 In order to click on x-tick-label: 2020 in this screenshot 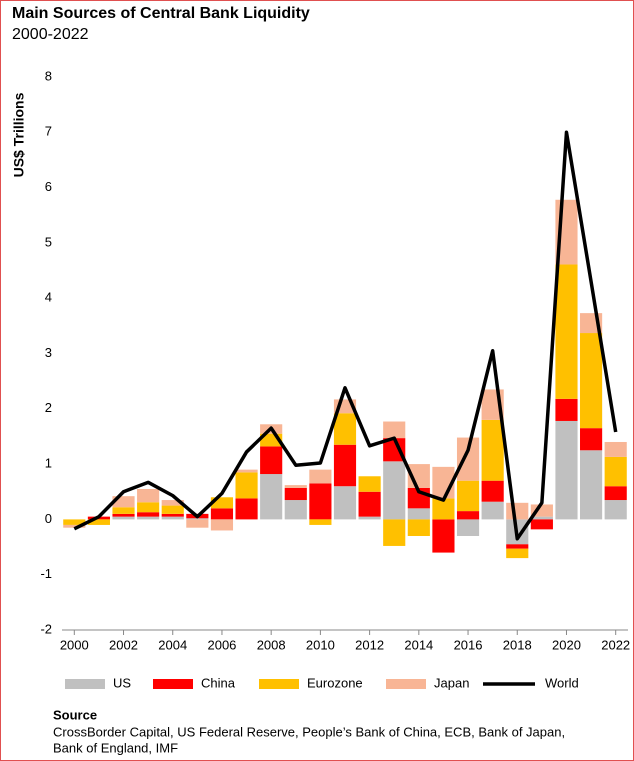, I will do `click(566, 644)`.